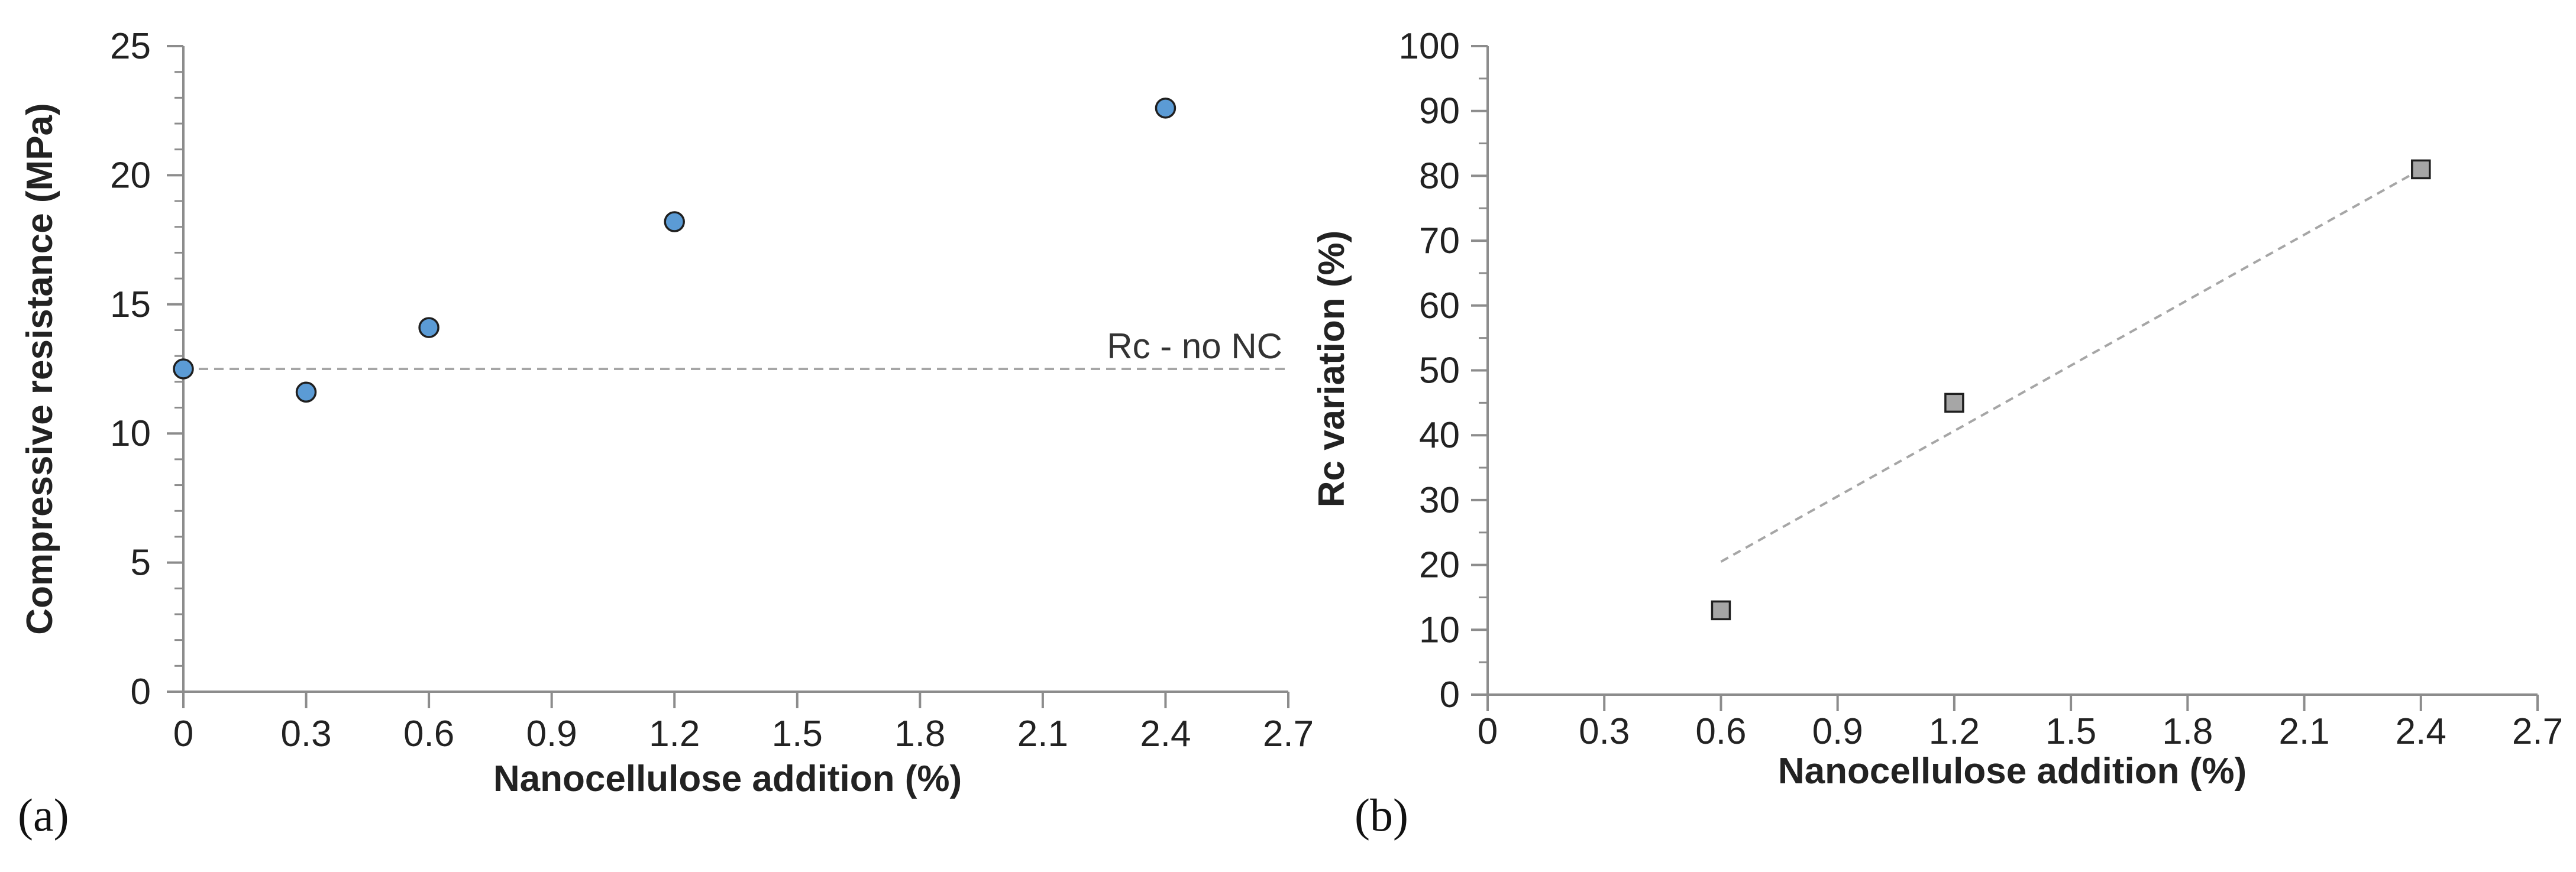 The height and width of the screenshot is (872, 2576). I want to click on y-axis-title: Compressive resistance (MPa), so click(40, 368).